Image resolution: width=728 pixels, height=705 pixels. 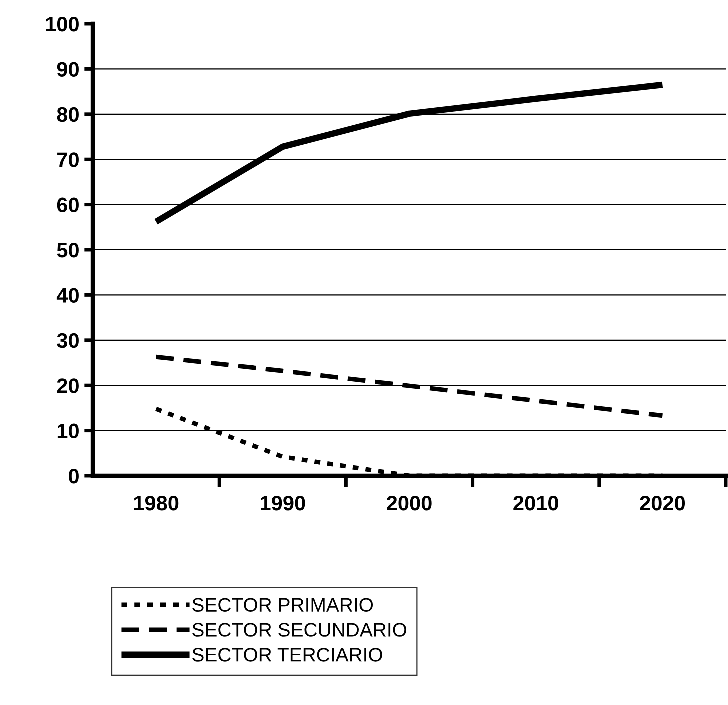 I want to click on y-tick-label: 30, so click(x=68, y=340).